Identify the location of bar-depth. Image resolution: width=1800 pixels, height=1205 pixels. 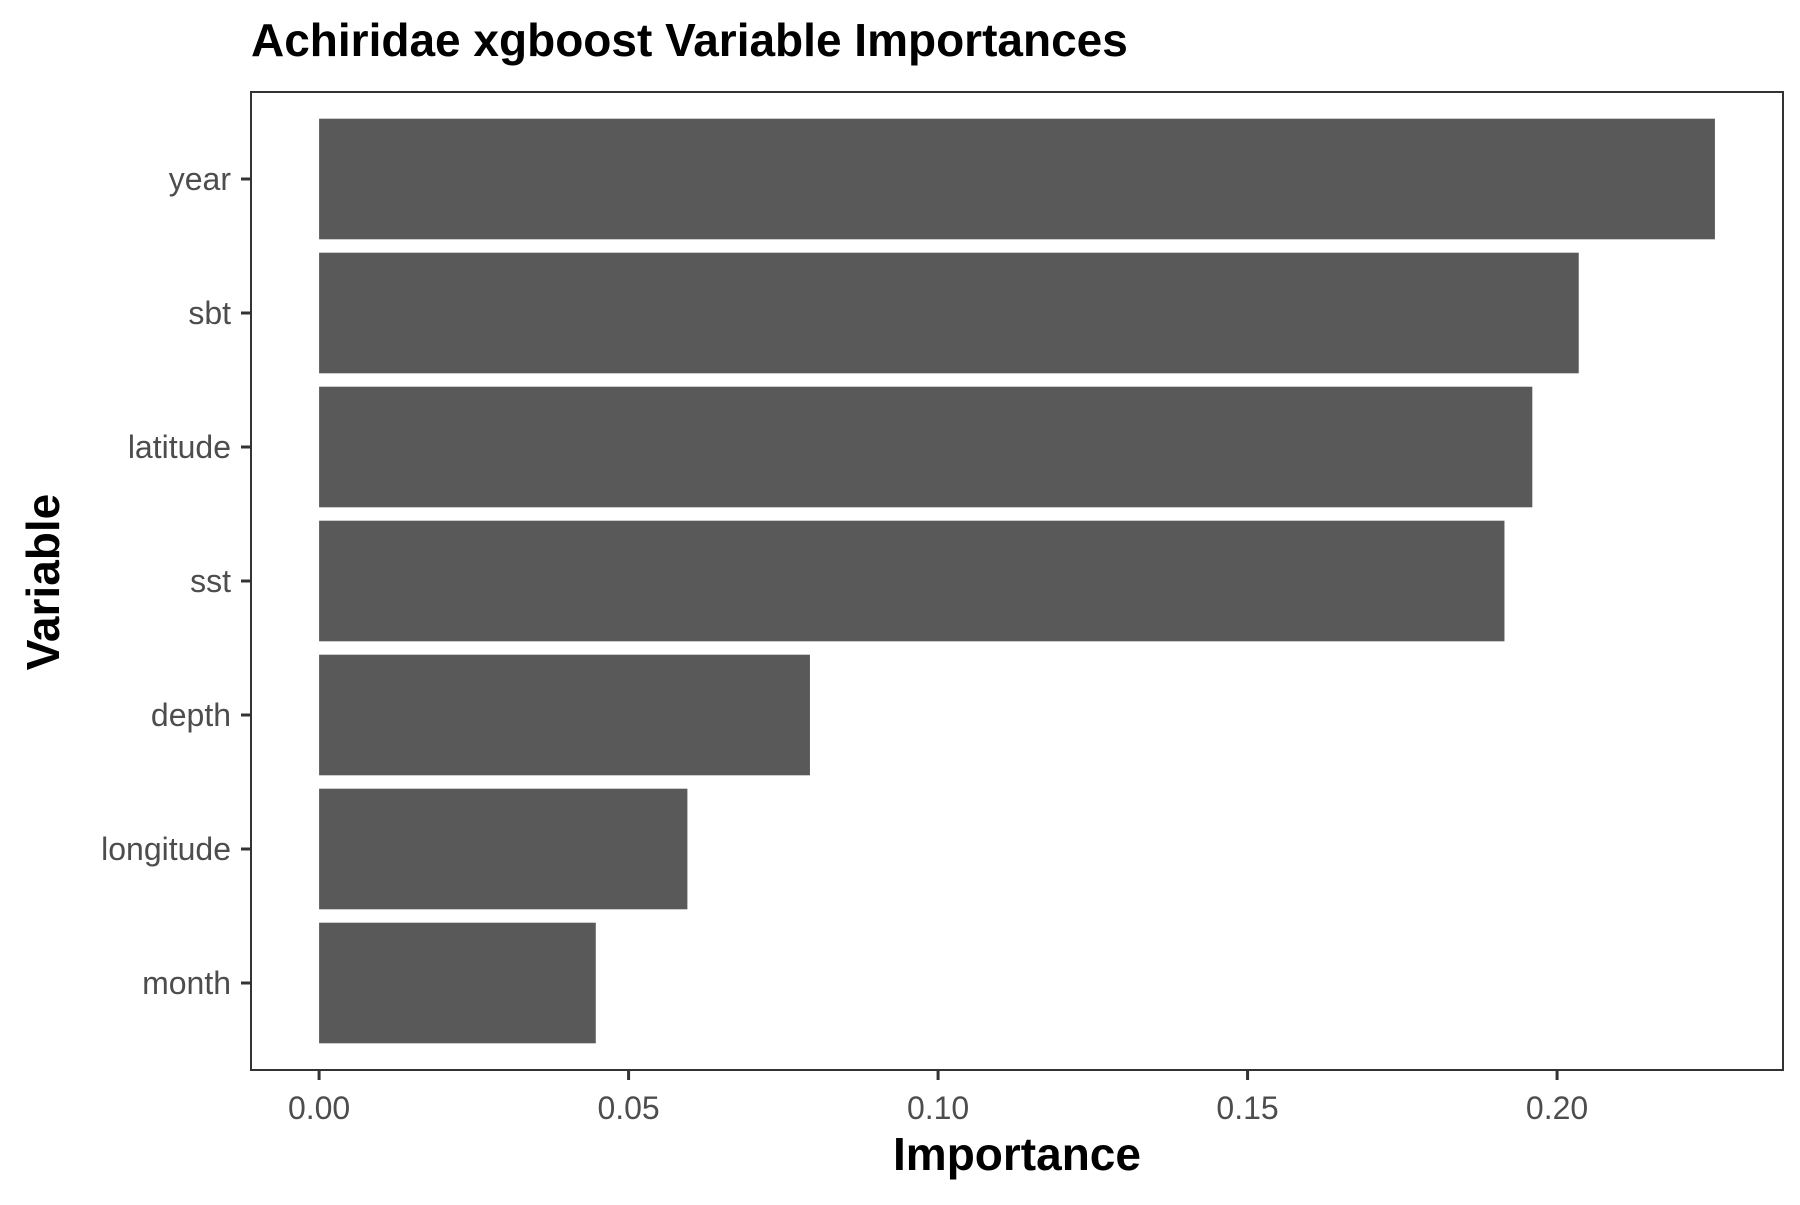
(564, 715).